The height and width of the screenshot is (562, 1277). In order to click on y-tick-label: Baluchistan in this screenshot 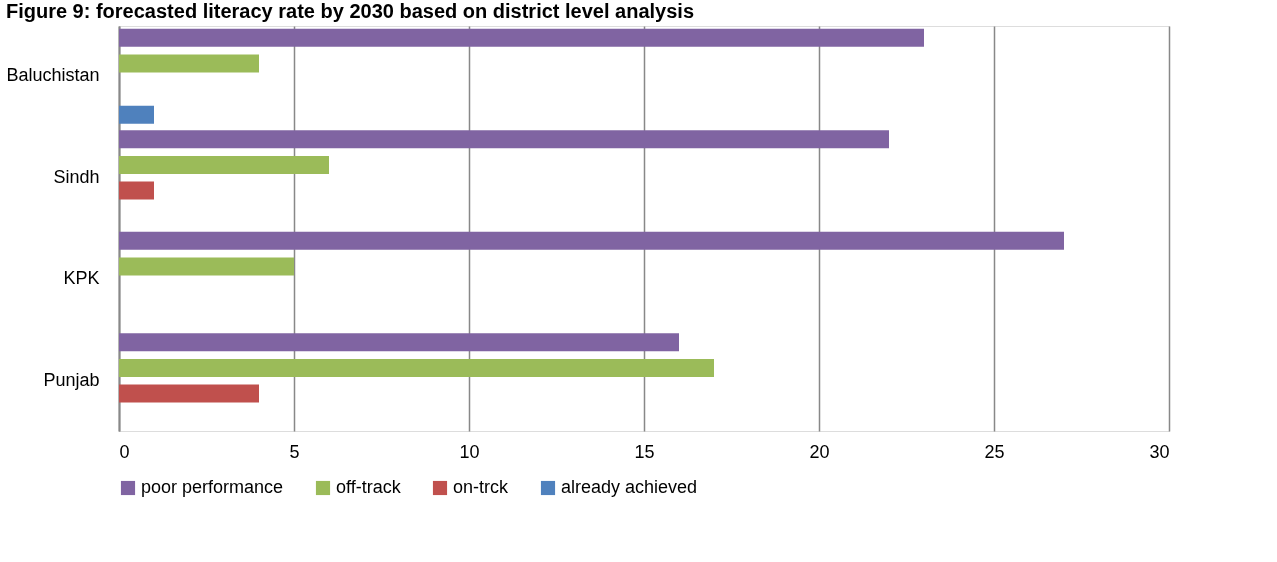, I will do `click(53, 75)`.